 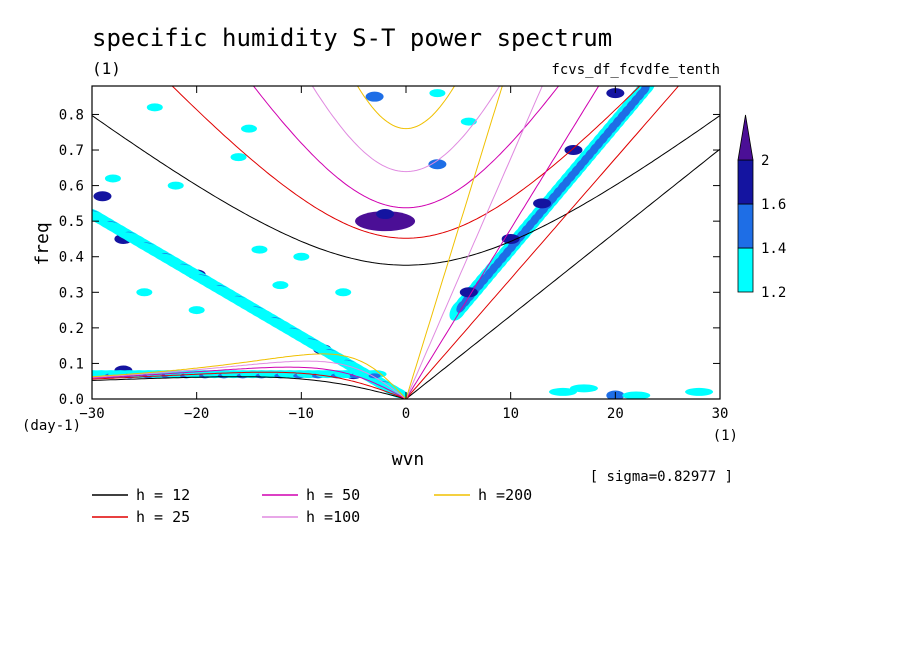 I want to click on y-axis-label: freq, so click(x=42, y=243).